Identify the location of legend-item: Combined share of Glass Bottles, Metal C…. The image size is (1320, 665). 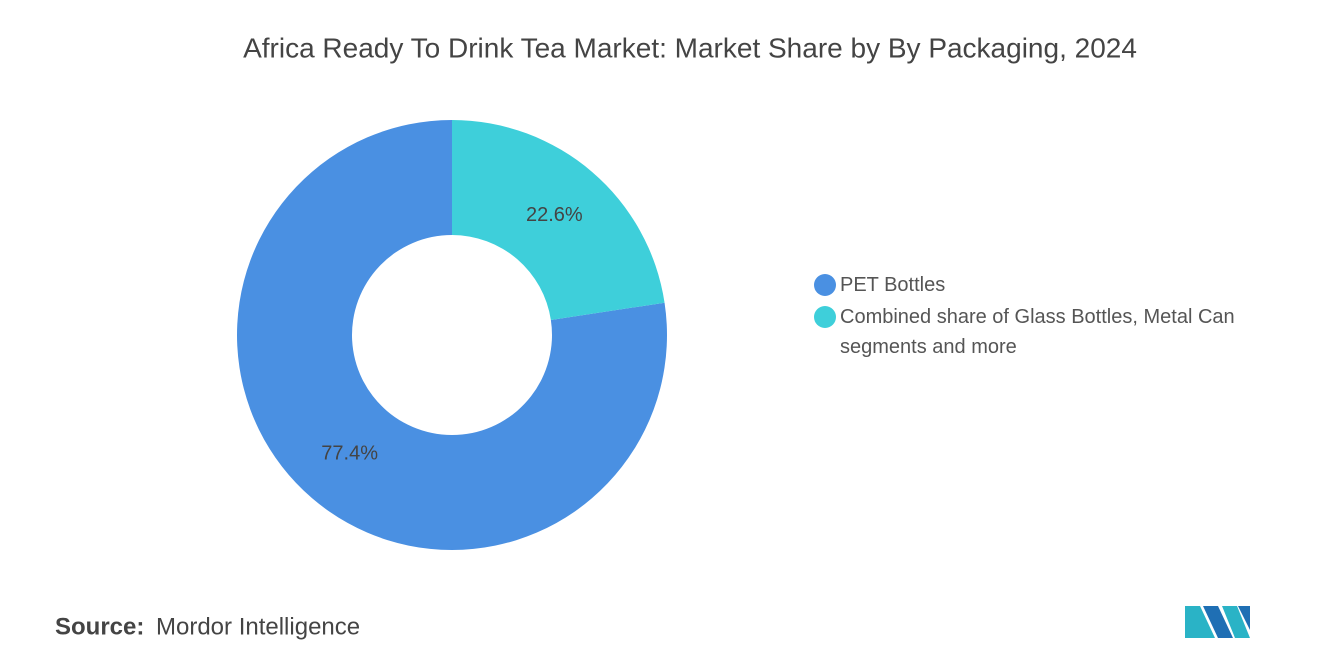
(1037, 332).